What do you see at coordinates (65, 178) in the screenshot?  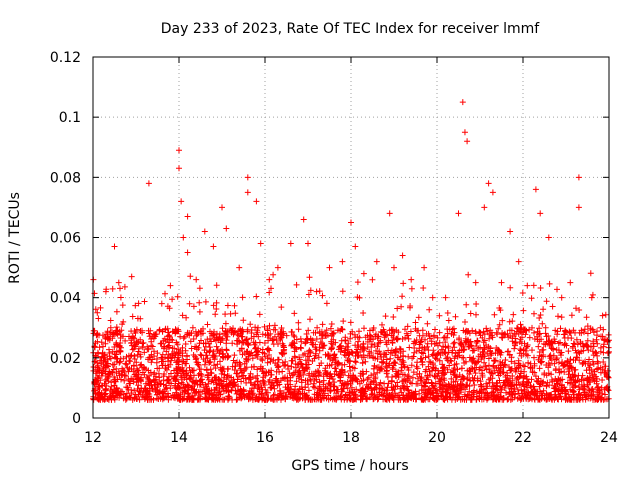 I see `y-tick-label: 0.08` at bounding box center [65, 178].